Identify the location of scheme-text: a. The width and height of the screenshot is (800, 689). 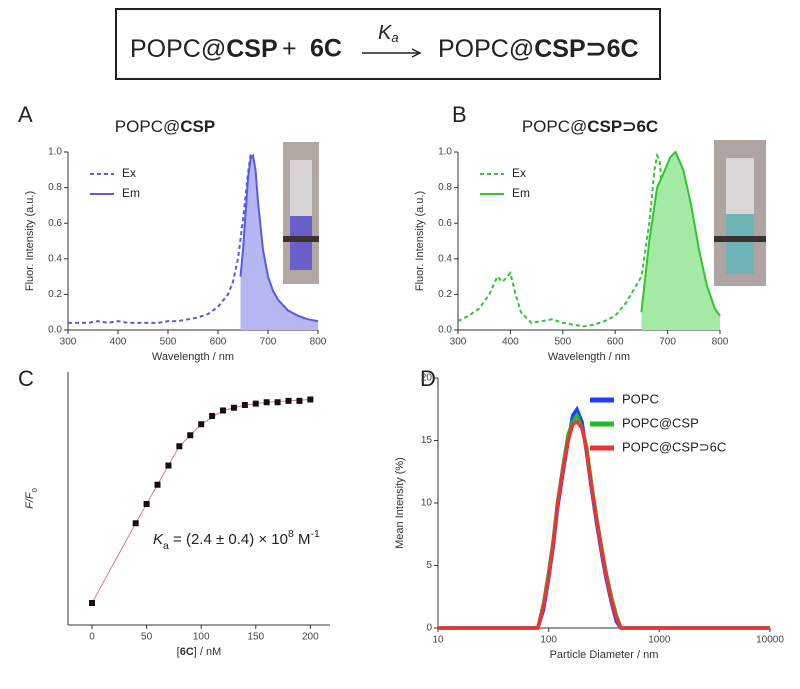
(394, 37).